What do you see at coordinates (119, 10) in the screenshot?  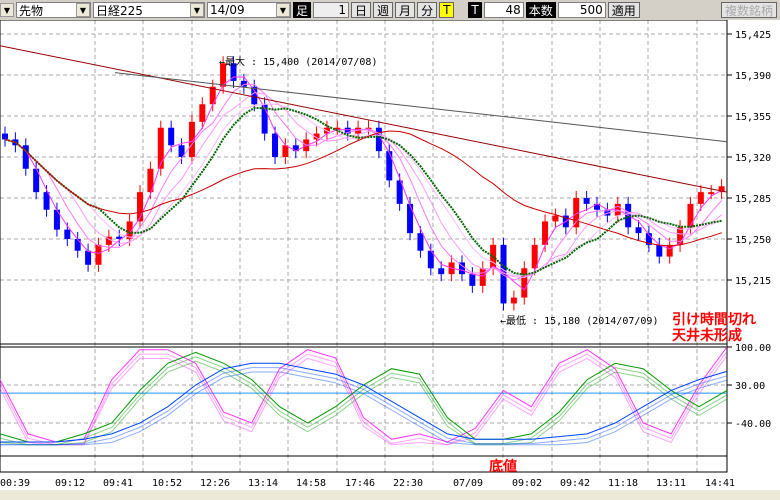 I see `index-value: 日経225` at bounding box center [119, 10].